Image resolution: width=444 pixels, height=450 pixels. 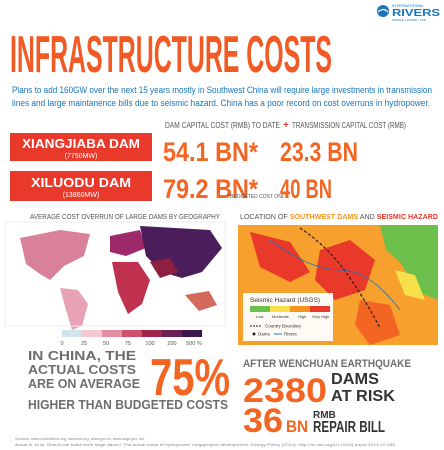 I want to click on logo-icon, so click(x=383, y=11).